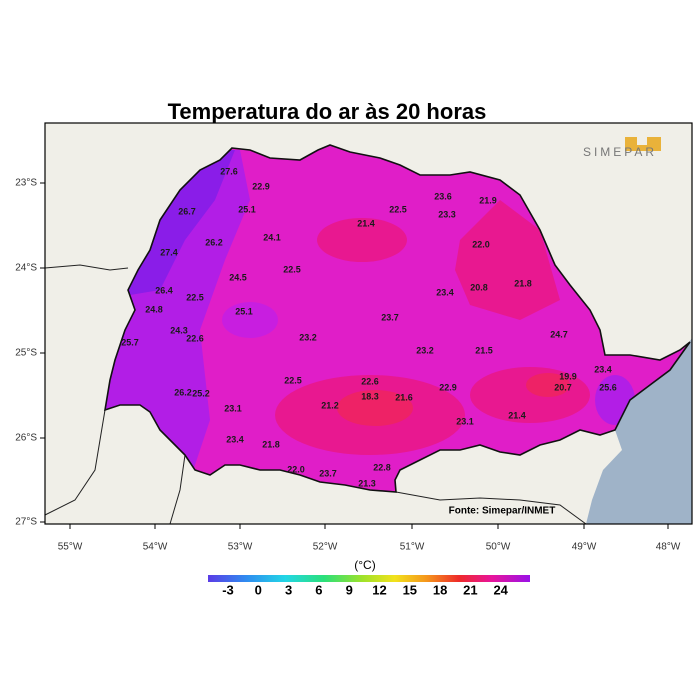  What do you see at coordinates (447, 214) in the screenshot?
I see `station-value: 23.3` at bounding box center [447, 214].